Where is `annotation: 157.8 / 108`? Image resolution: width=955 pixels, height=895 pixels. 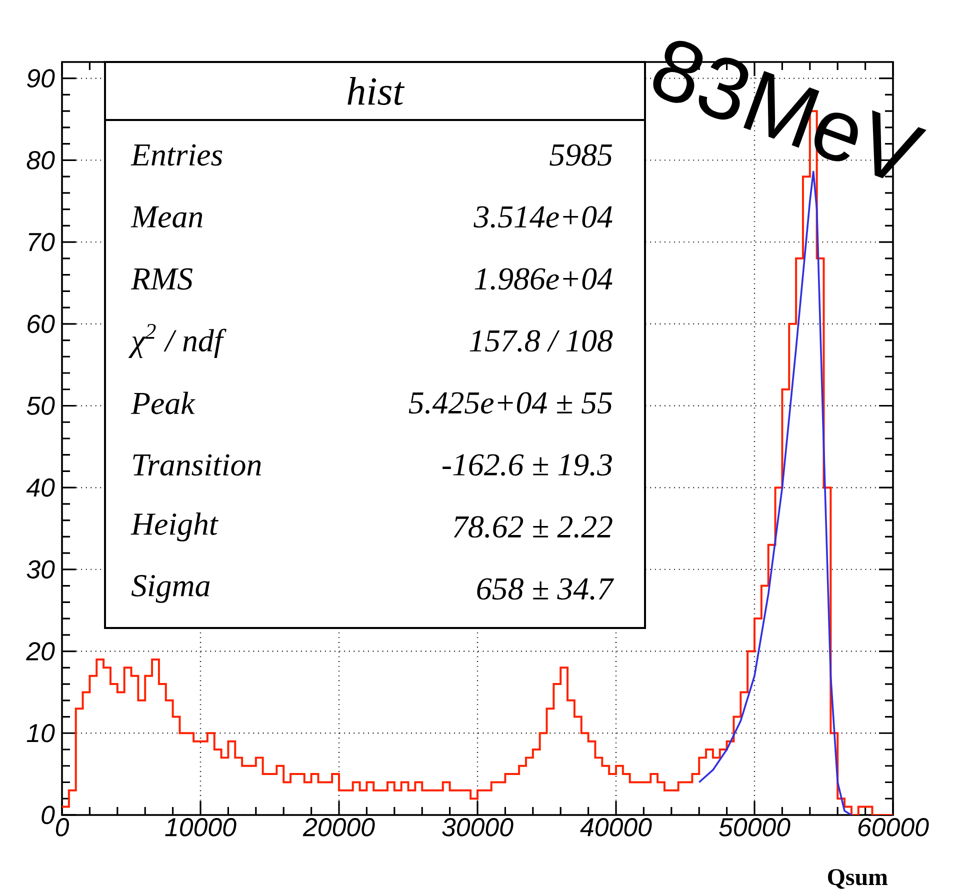
annotation: 157.8 / 108 is located at coordinates (541, 341).